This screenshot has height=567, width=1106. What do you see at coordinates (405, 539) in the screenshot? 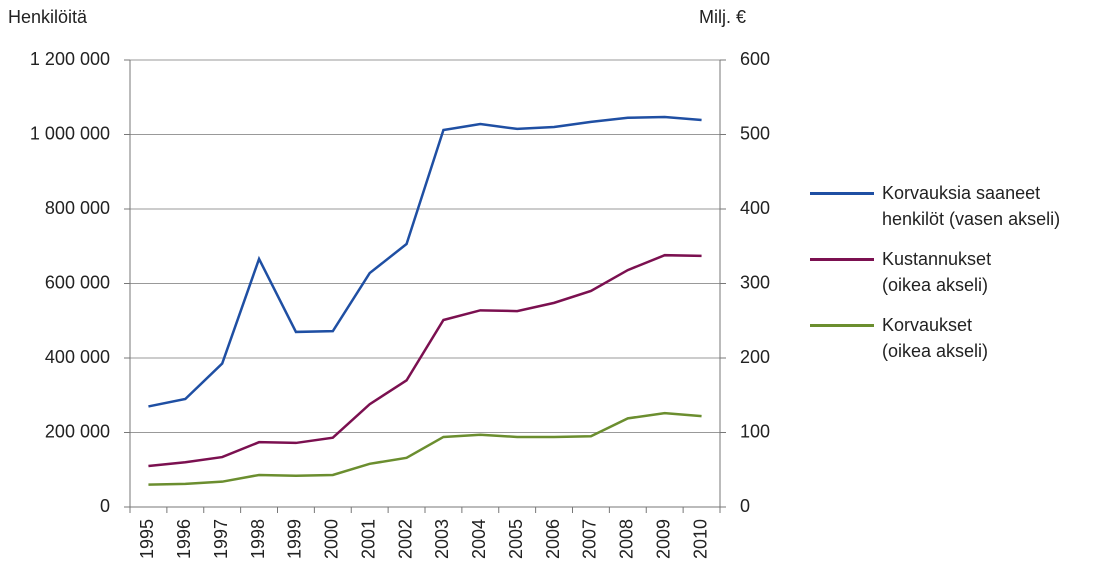
I see `x-tick-label: 2002` at bounding box center [405, 539].